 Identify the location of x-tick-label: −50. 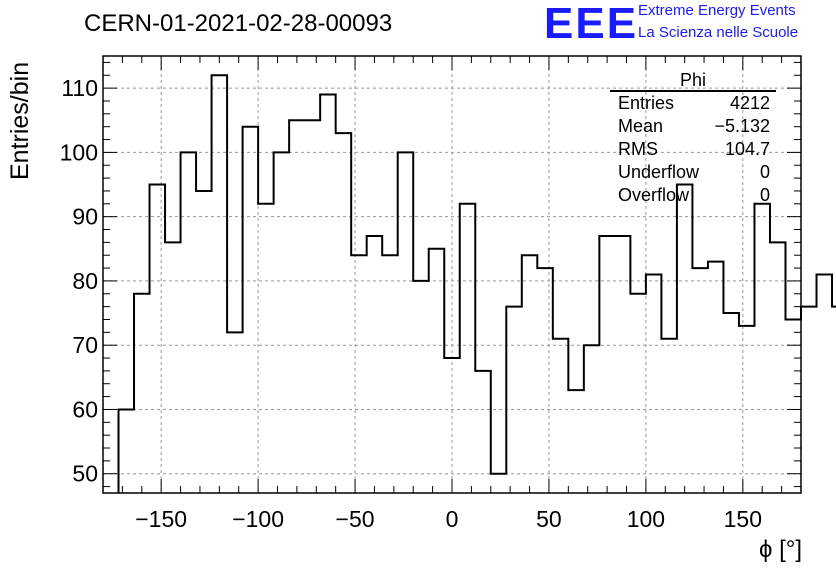
(355, 519).